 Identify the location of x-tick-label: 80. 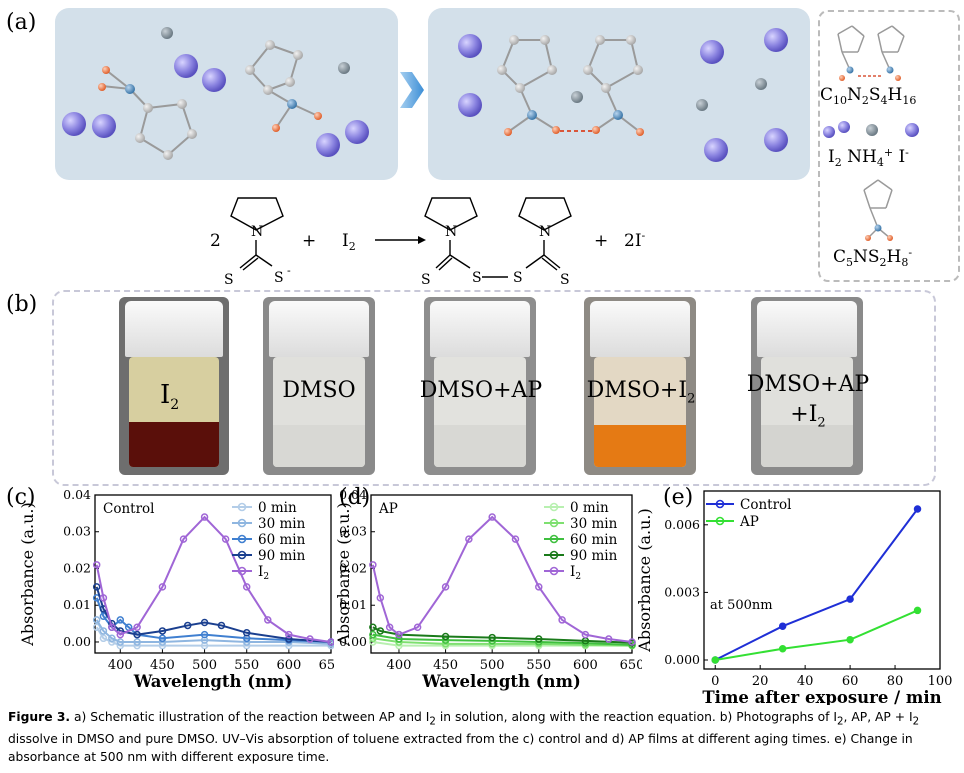
(895, 681).